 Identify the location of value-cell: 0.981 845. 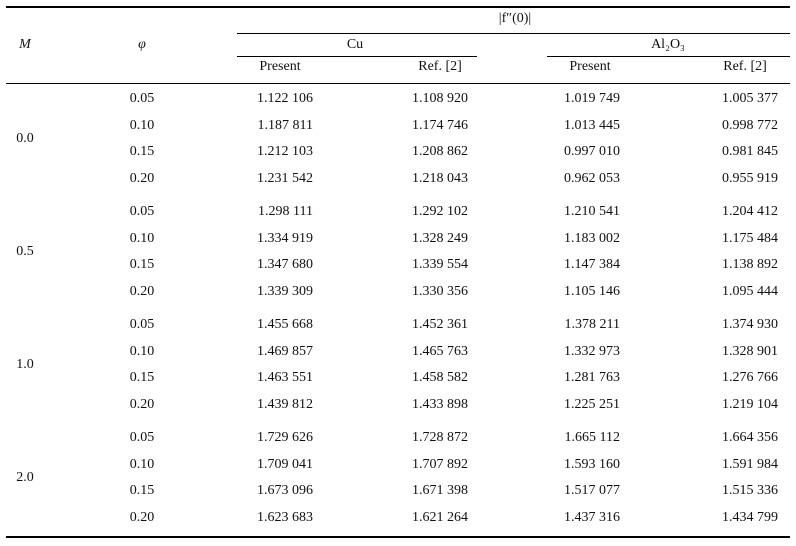
(750, 152).